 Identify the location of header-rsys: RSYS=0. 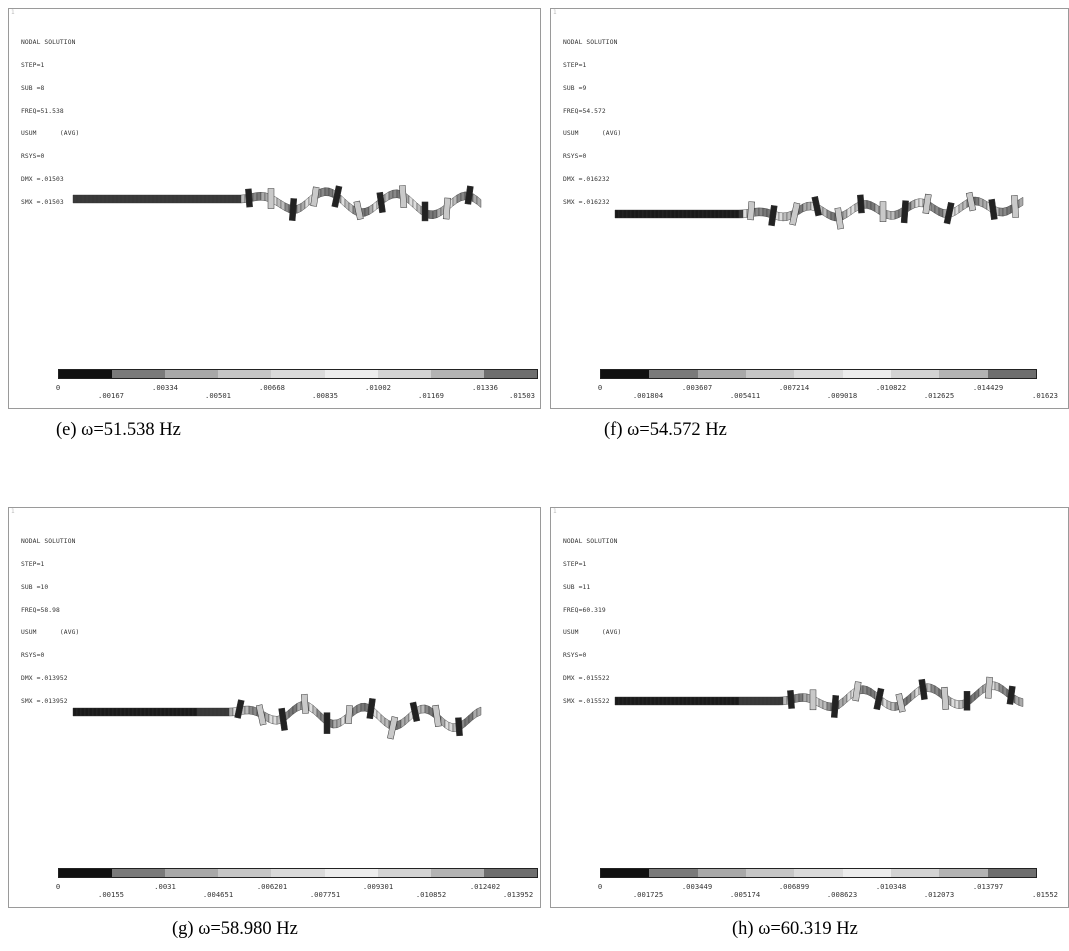
(575, 656).